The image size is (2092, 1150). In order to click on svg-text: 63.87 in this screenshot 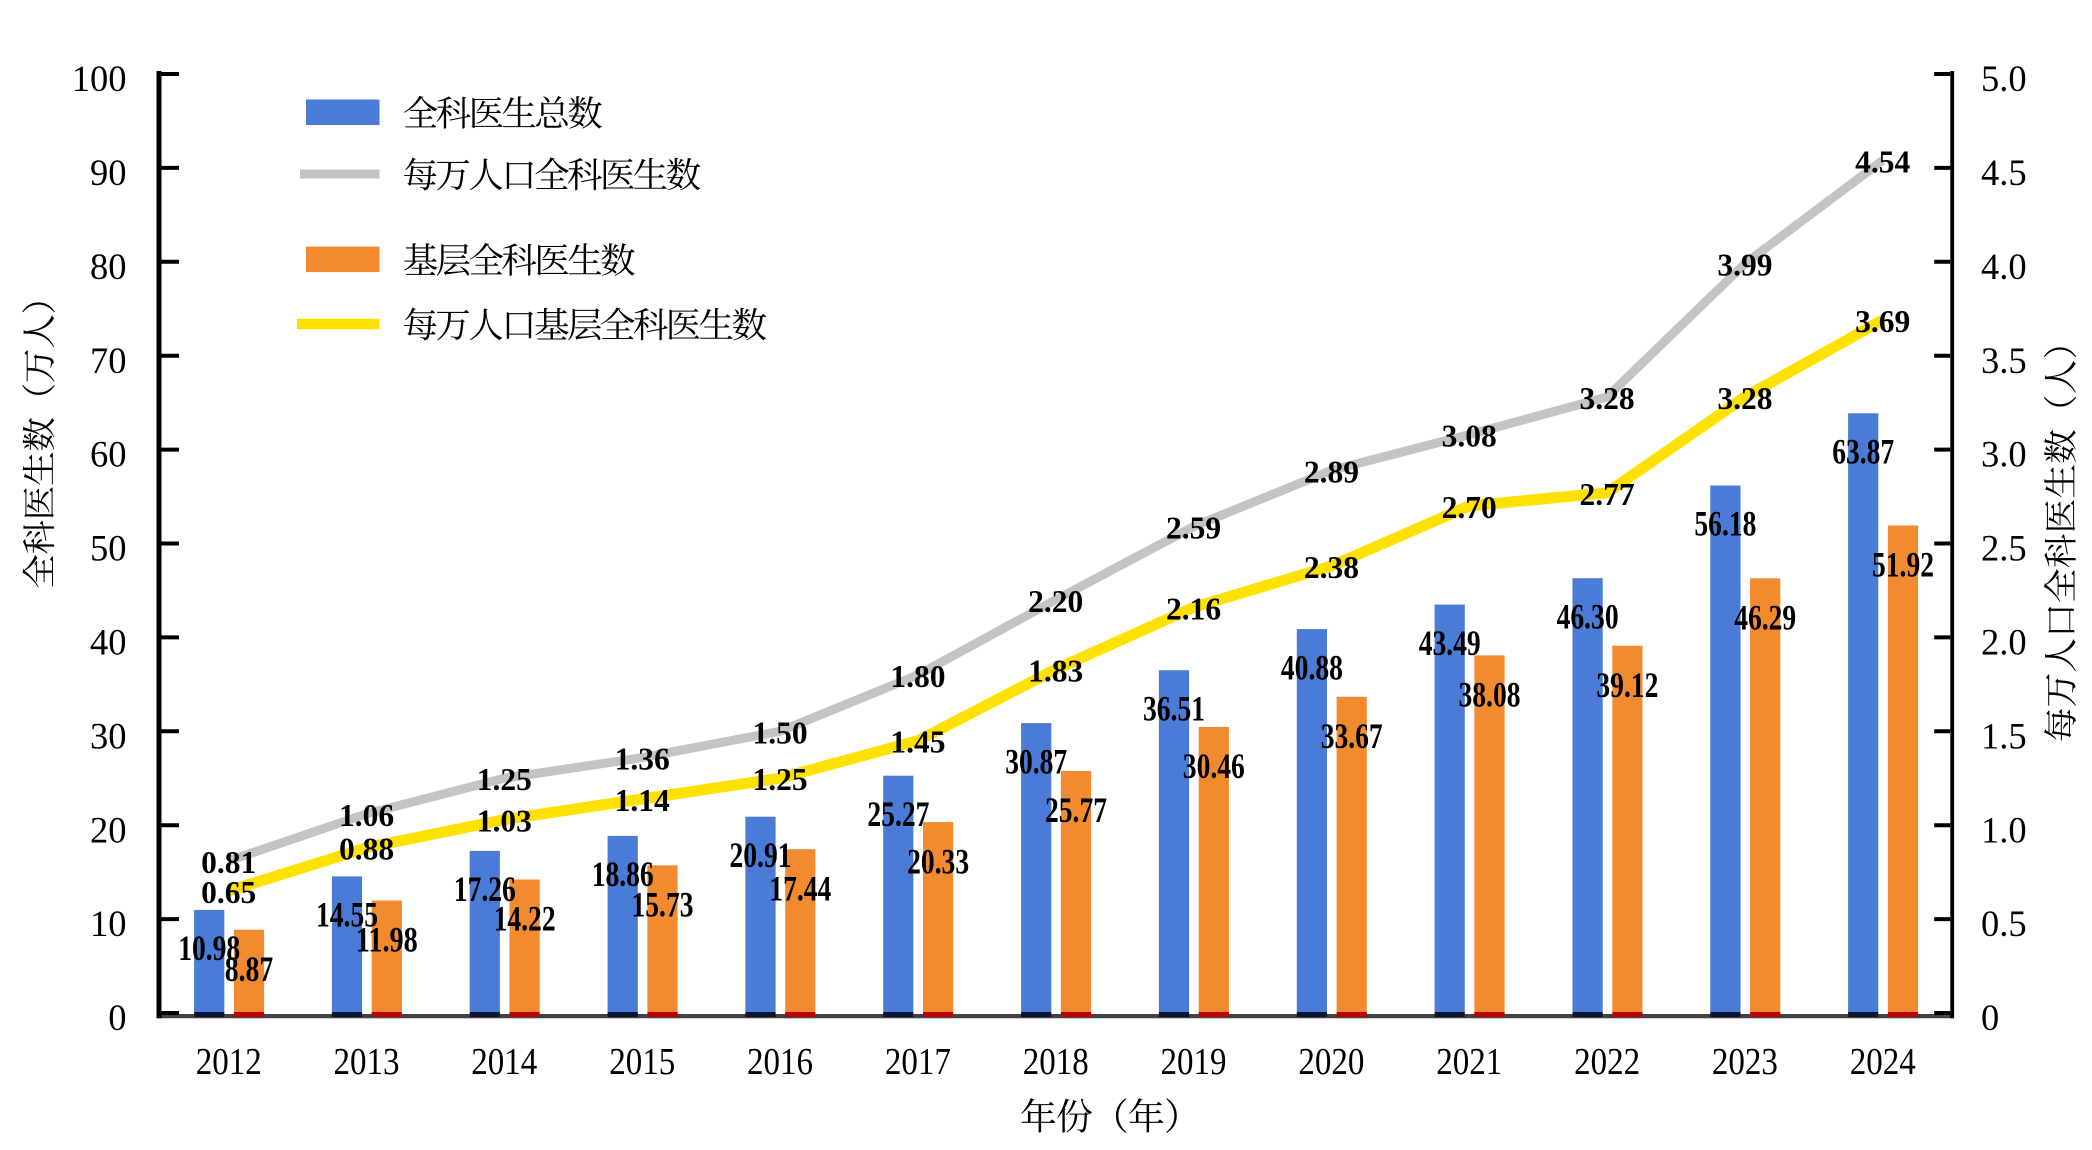, I will do `click(1863, 452)`.